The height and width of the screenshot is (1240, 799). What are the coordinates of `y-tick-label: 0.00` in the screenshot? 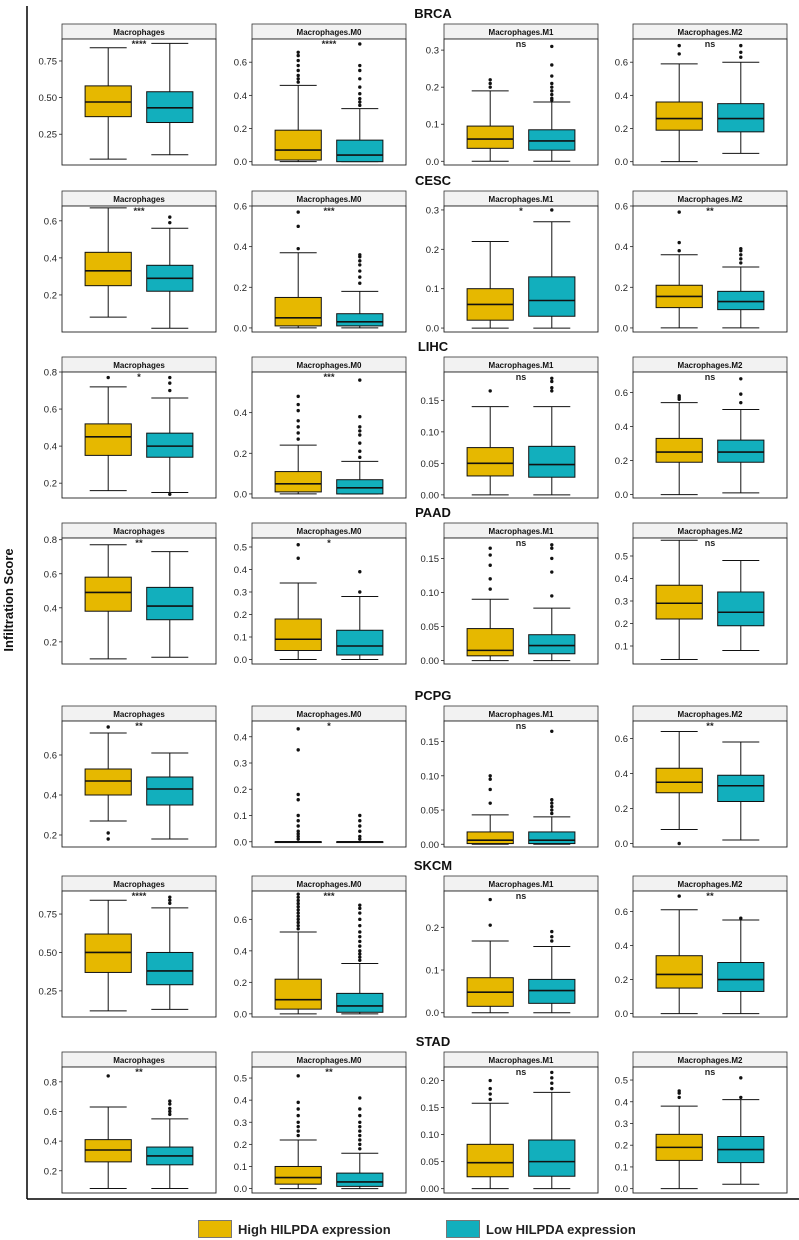 It's located at (430, 495).